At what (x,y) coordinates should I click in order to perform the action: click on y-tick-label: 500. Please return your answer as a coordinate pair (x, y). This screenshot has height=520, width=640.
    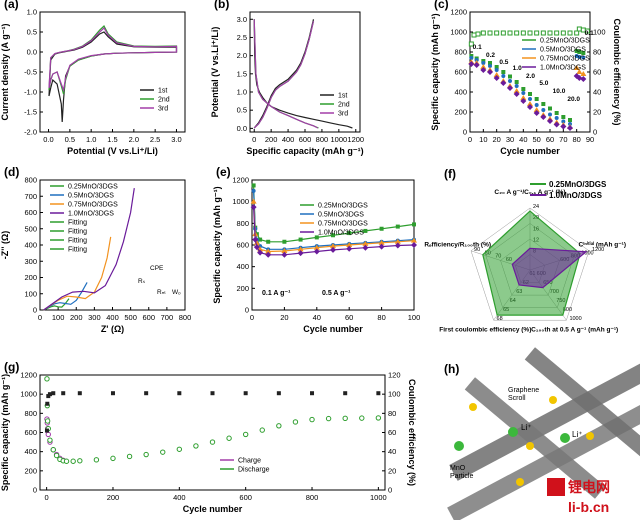
    Looking at the image, I should click on (30, 228).